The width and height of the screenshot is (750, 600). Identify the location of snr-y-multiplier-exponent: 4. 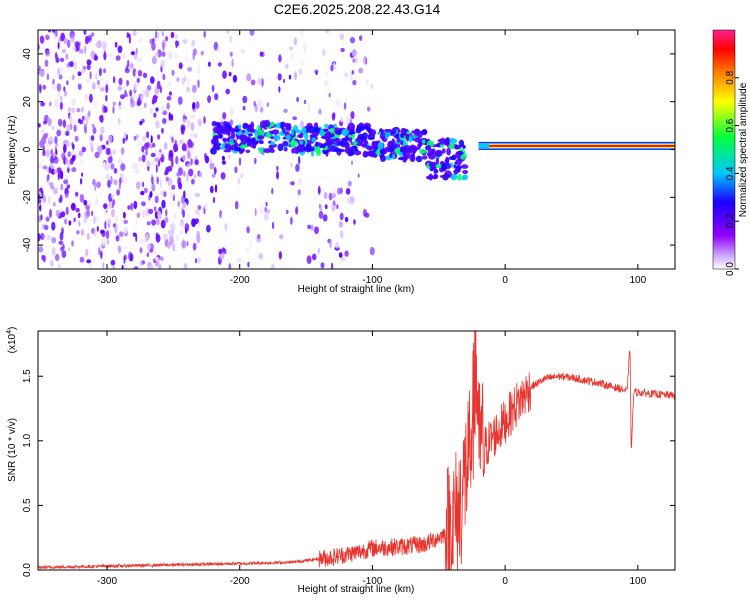
(9, 332).